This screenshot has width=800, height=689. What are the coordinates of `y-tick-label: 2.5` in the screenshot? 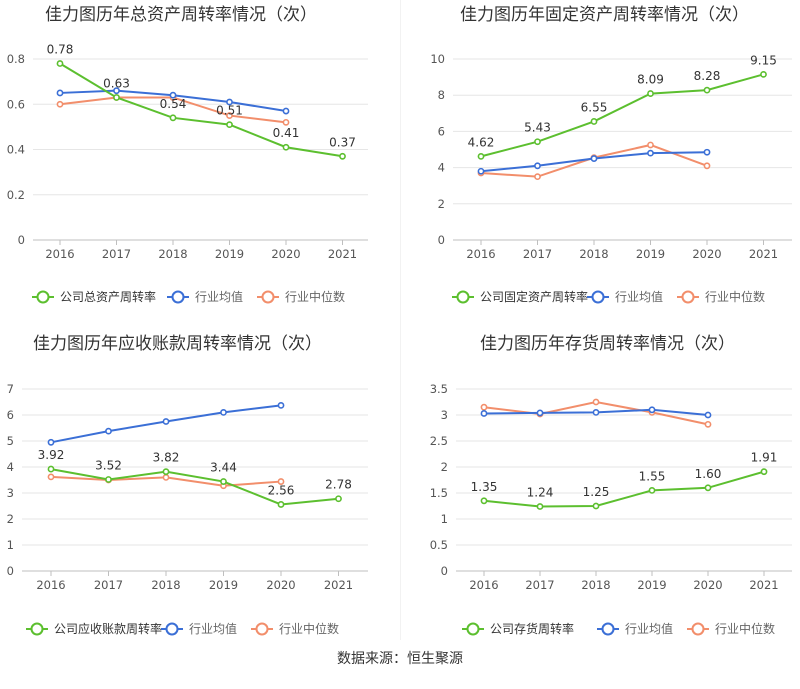 It's located at (439, 441).